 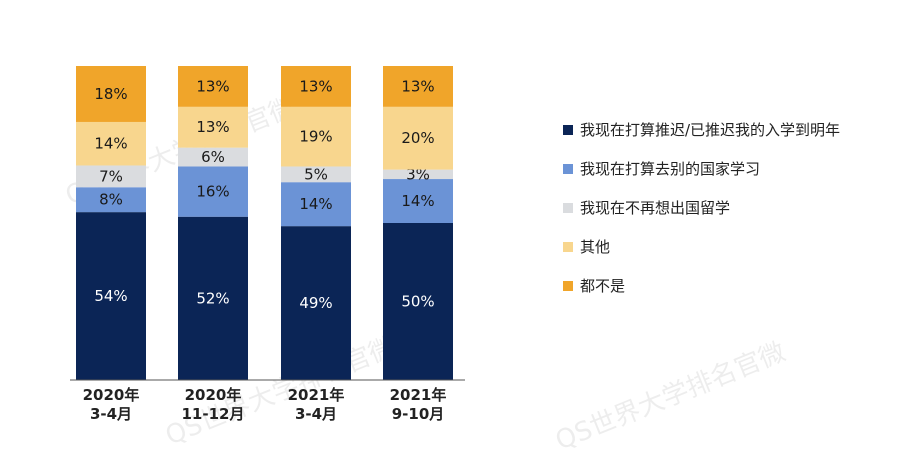 What do you see at coordinates (670, 395) in the screenshot?
I see `watermark-text: QS世界大学排名官微` at bounding box center [670, 395].